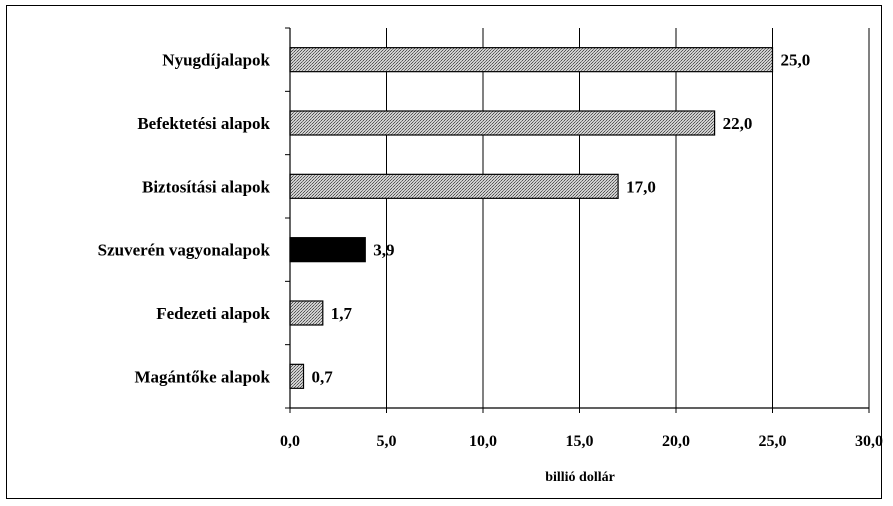 The image size is (893, 506). Describe the element at coordinates (216, 60) in the screenshot. I see `category-label: Nyugdíjalapok` at that location.